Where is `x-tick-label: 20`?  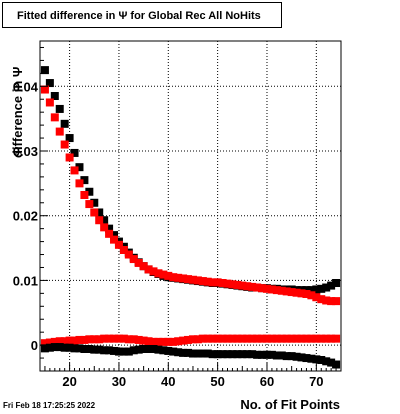
x-tick-label: 20 is located at coordinates (69, 381).